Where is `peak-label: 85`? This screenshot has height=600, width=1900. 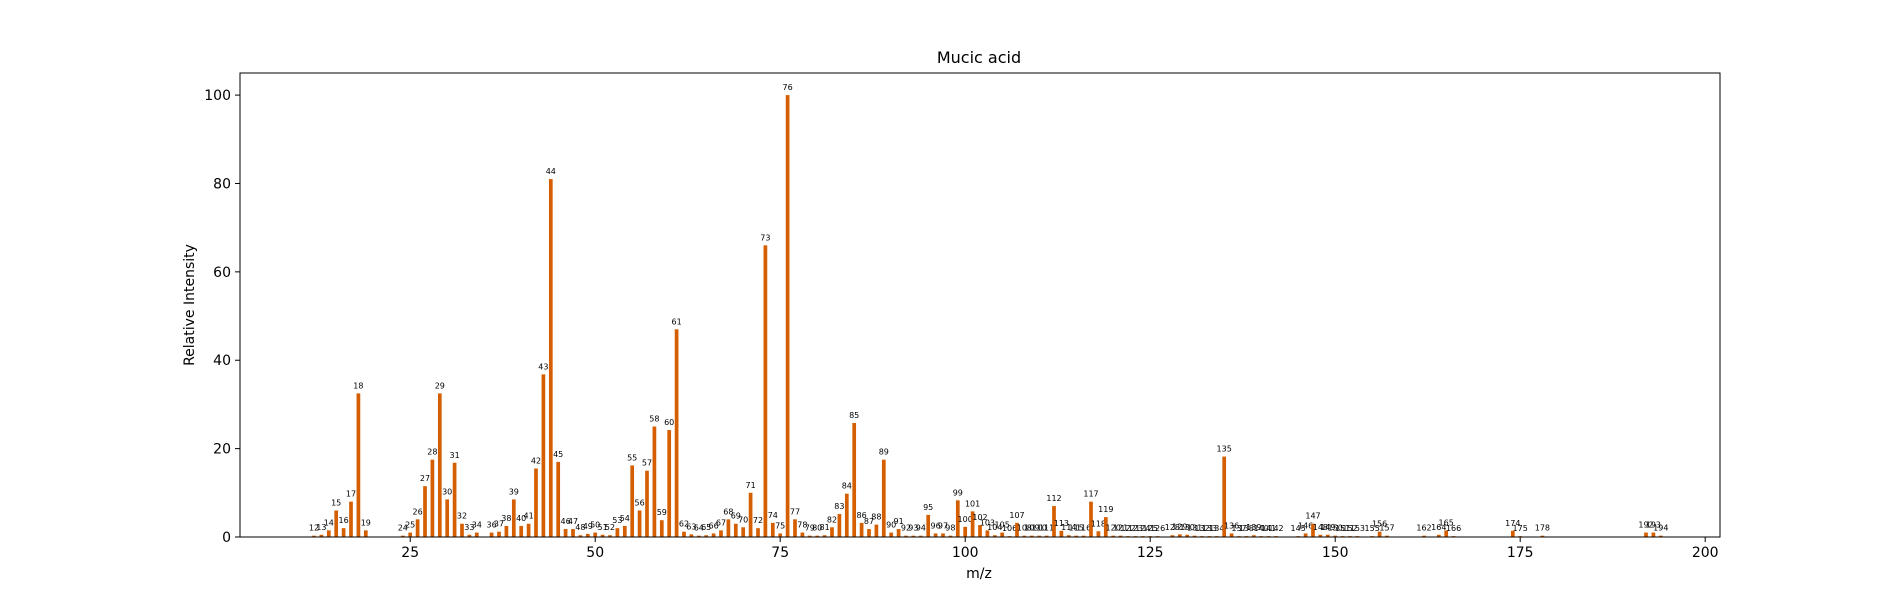
peak-label: 85 is located at coordinates (854, 415).